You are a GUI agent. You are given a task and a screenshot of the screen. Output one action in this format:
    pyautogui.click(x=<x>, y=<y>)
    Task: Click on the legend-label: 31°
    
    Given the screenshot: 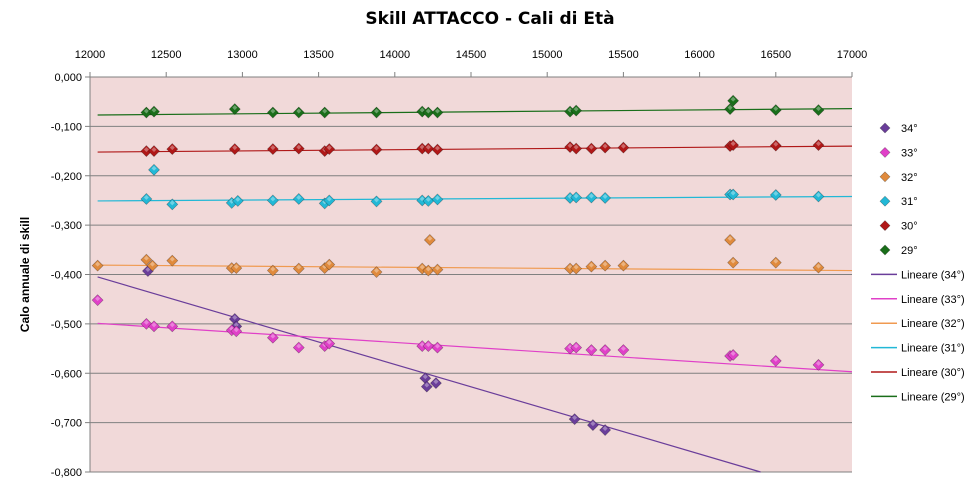 What is the action you would take?
    pyautogui.click(x=909, y=202)
    